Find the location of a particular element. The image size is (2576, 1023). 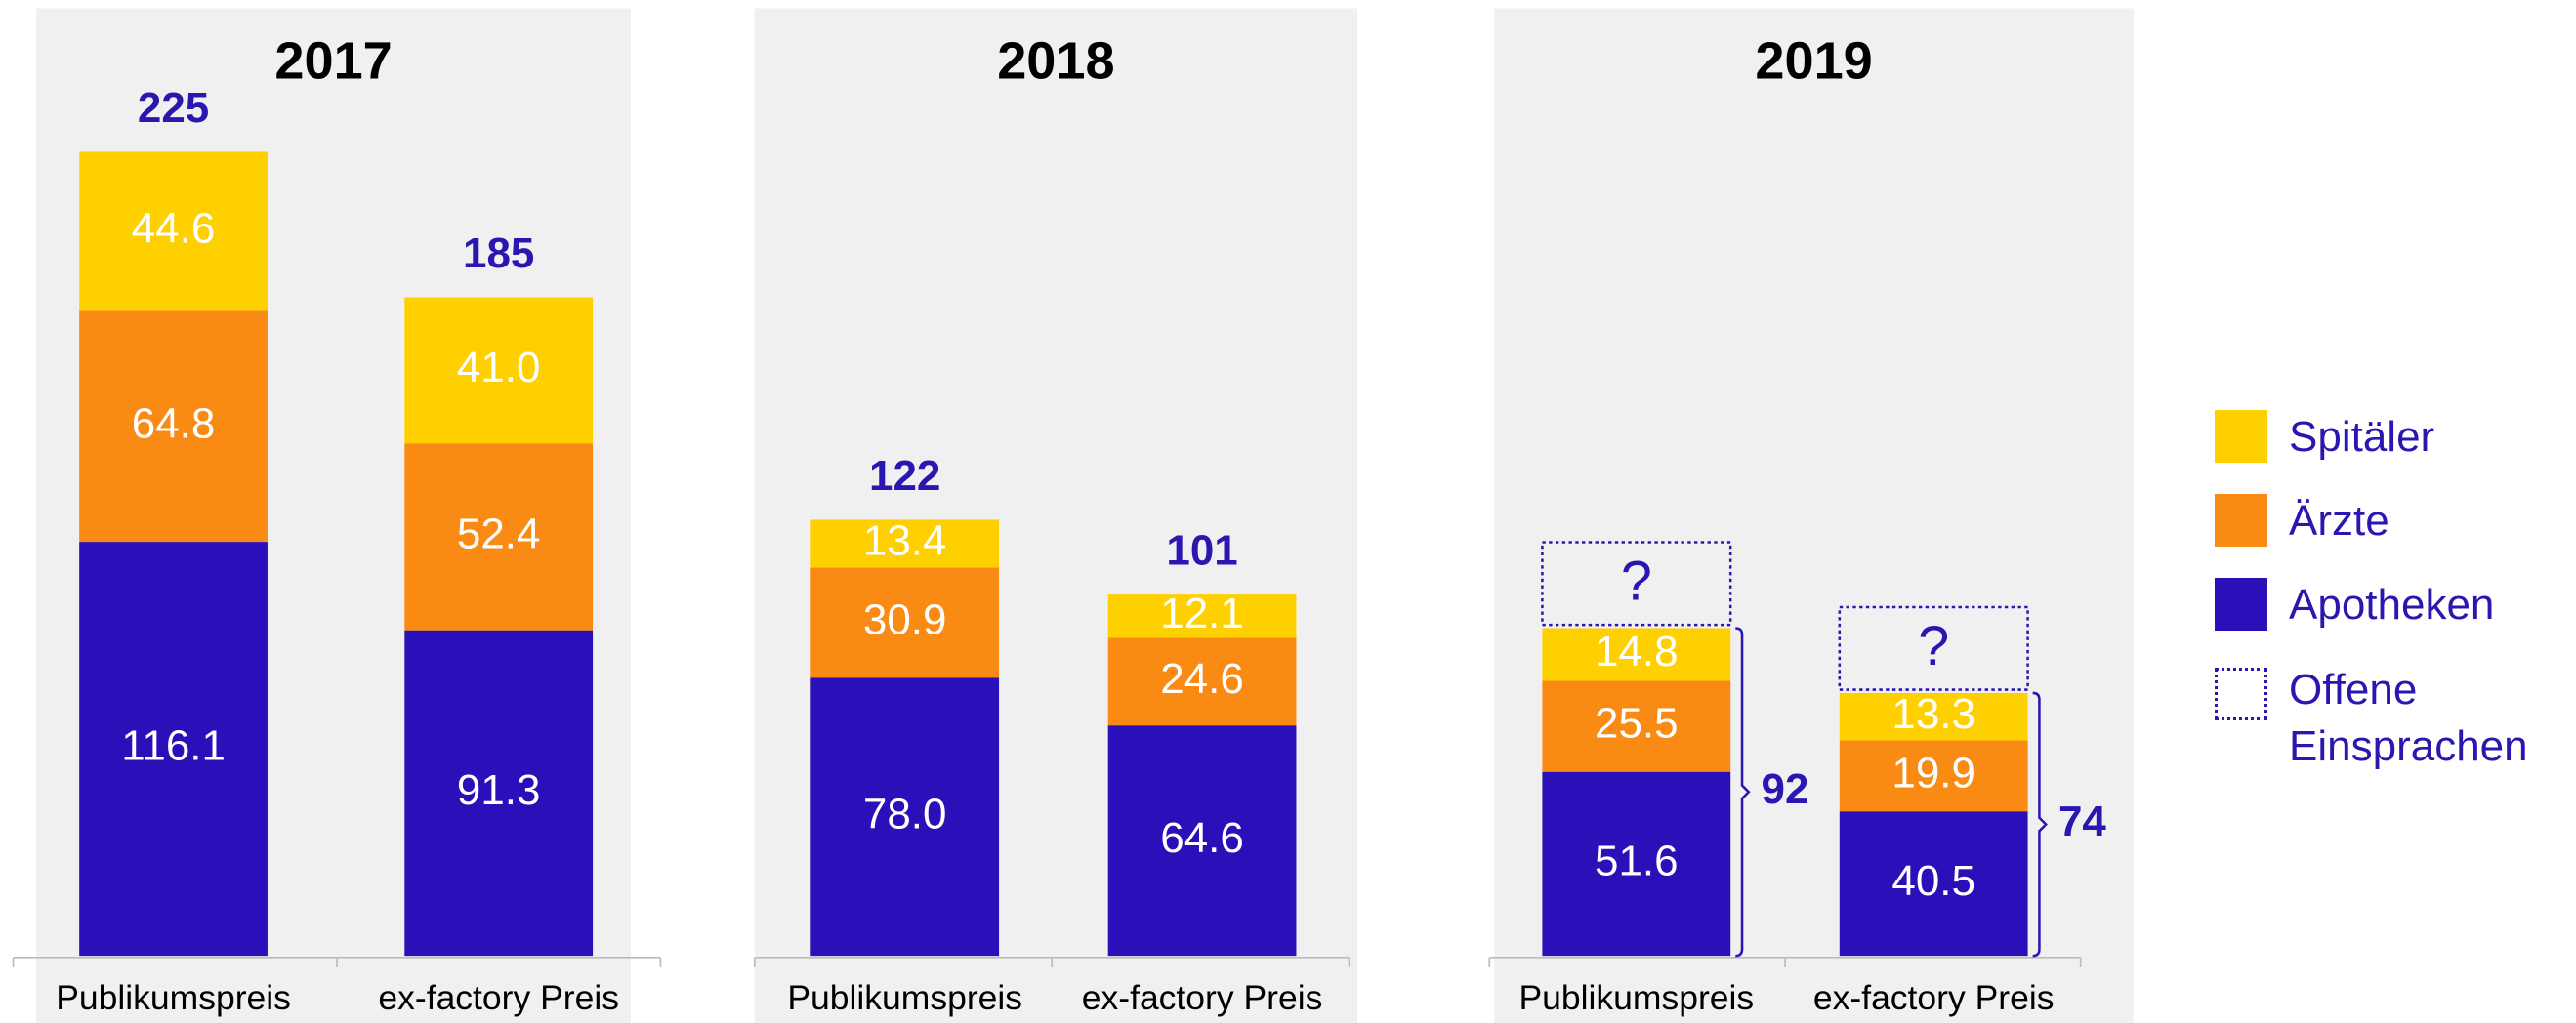

total-label: 92 is located at coordinates (1785, 789).